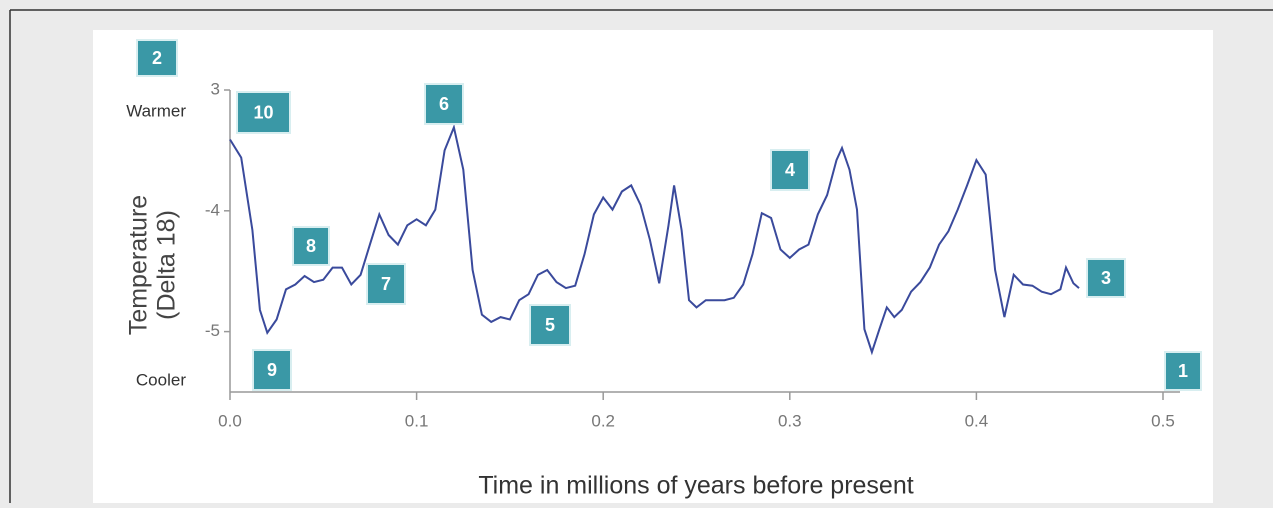 This screenshot has height=508, width=1273. I want to click on marker-label: 7, so click(386, 284).